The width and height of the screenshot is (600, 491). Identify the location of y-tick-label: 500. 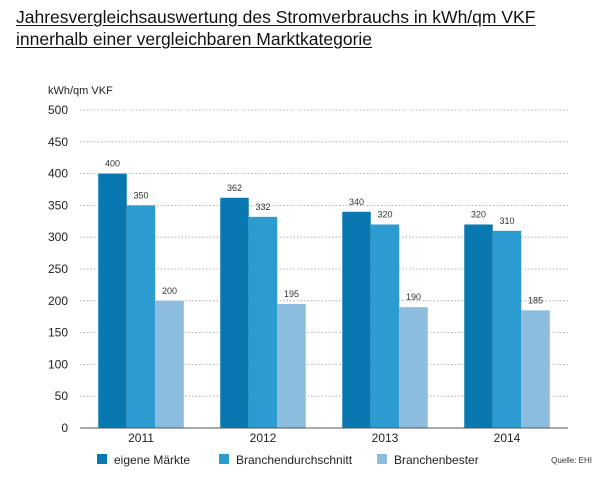
(58, 110).